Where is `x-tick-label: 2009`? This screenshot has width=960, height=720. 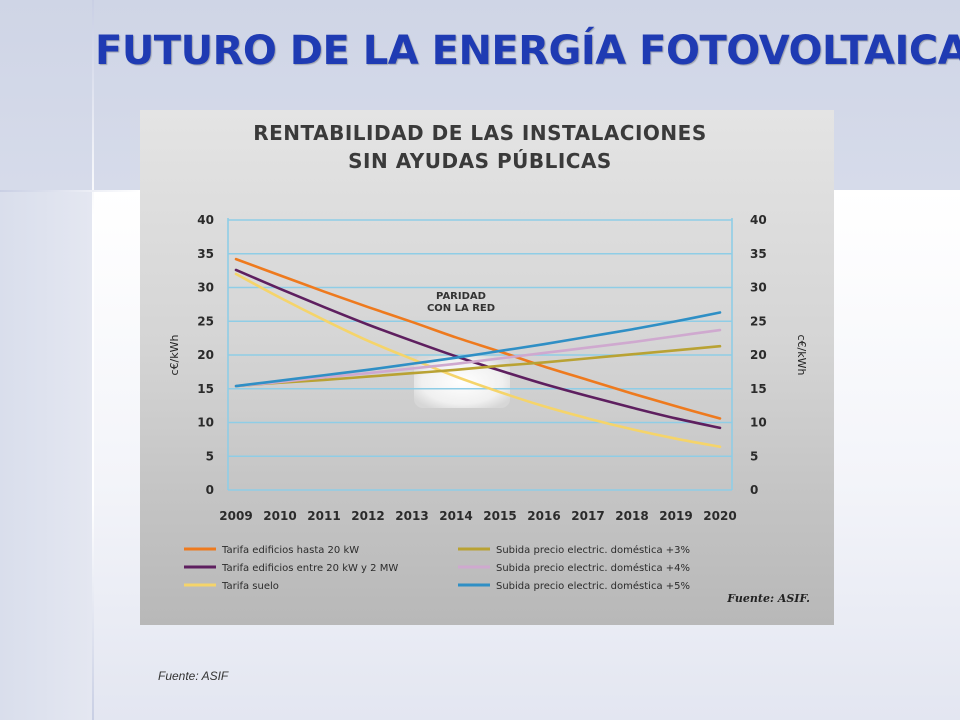
x-tick-label: 2009 is located at coordinates (235, 516).